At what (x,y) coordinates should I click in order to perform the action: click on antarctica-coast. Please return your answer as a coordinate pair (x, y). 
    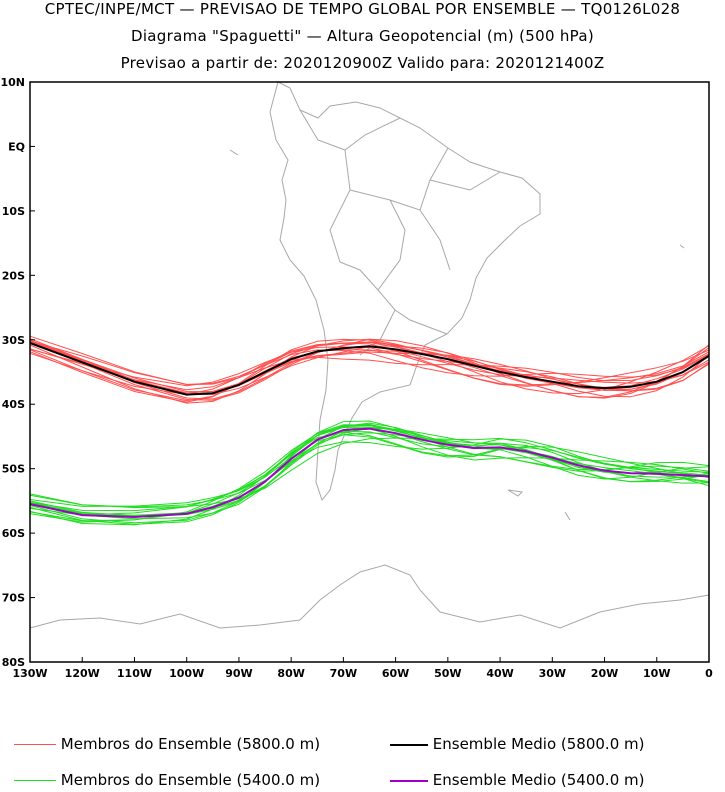
    Looking at the image, I should click on (369, 596).